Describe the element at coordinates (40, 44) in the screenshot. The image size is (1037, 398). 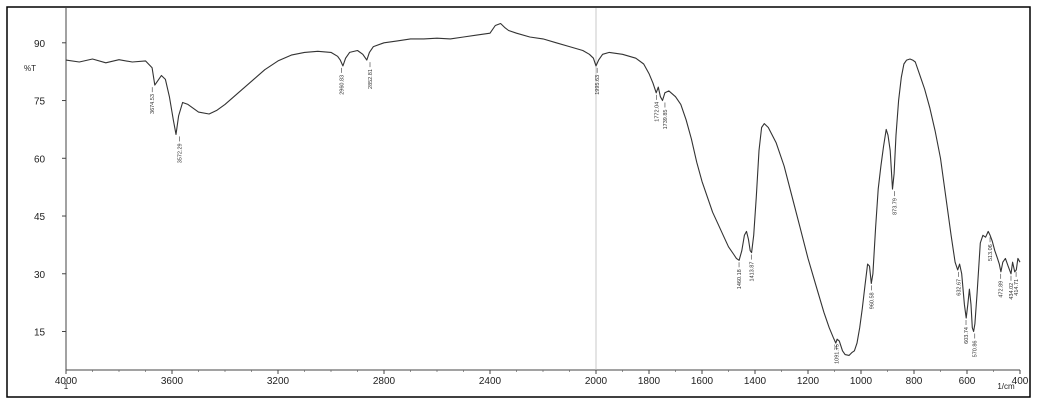
I see `y-tick-label: 90` at that location.